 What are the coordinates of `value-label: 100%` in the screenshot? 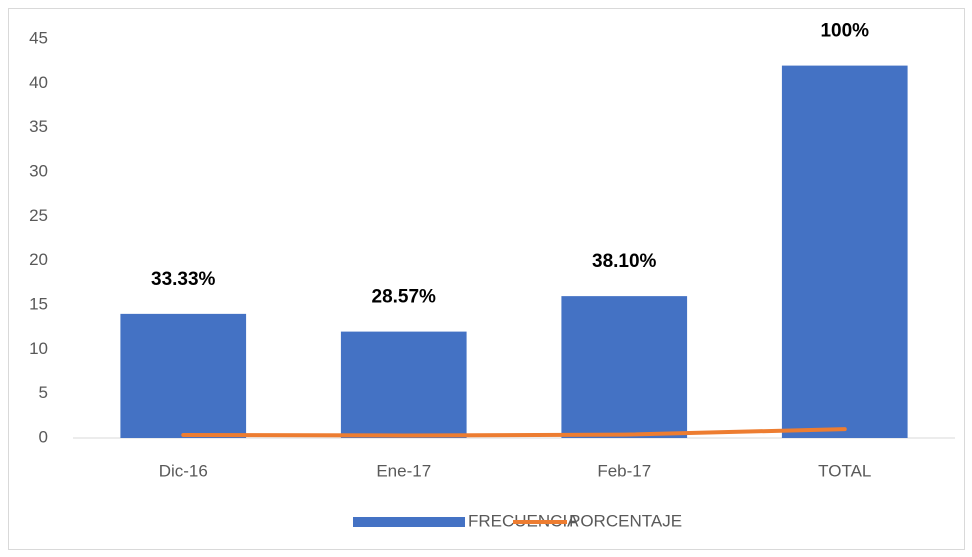 It's located at (844, 31).